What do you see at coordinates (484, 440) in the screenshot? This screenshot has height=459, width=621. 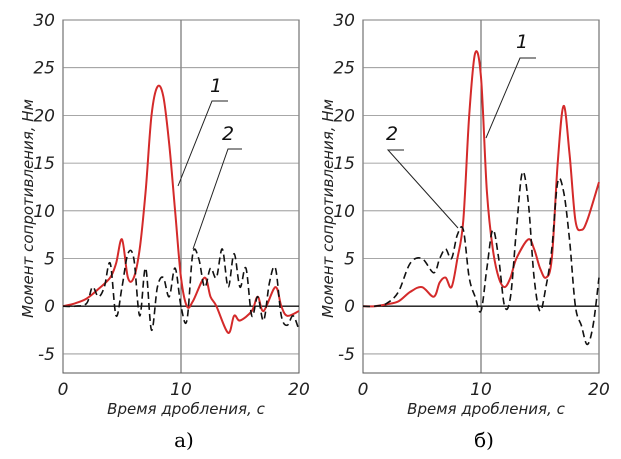 I see `panel-label: б)` at bounding box center [484, 440].